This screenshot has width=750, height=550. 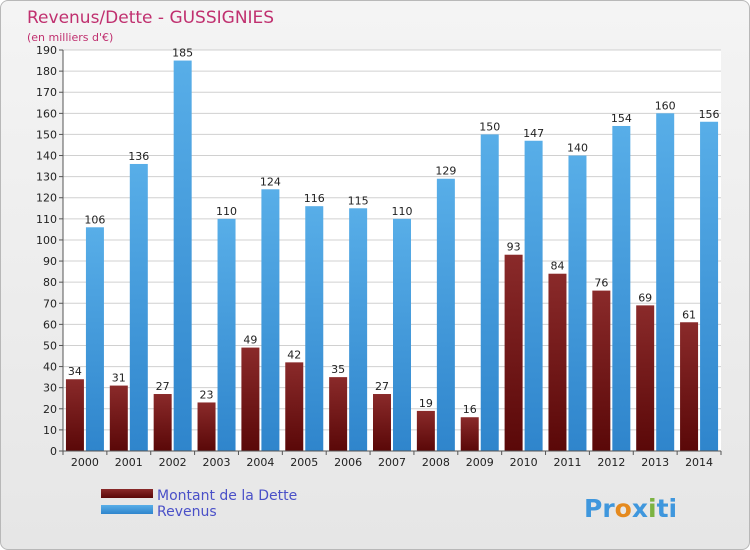 I want to click on value-label: 140, so click(x=577, y=148).